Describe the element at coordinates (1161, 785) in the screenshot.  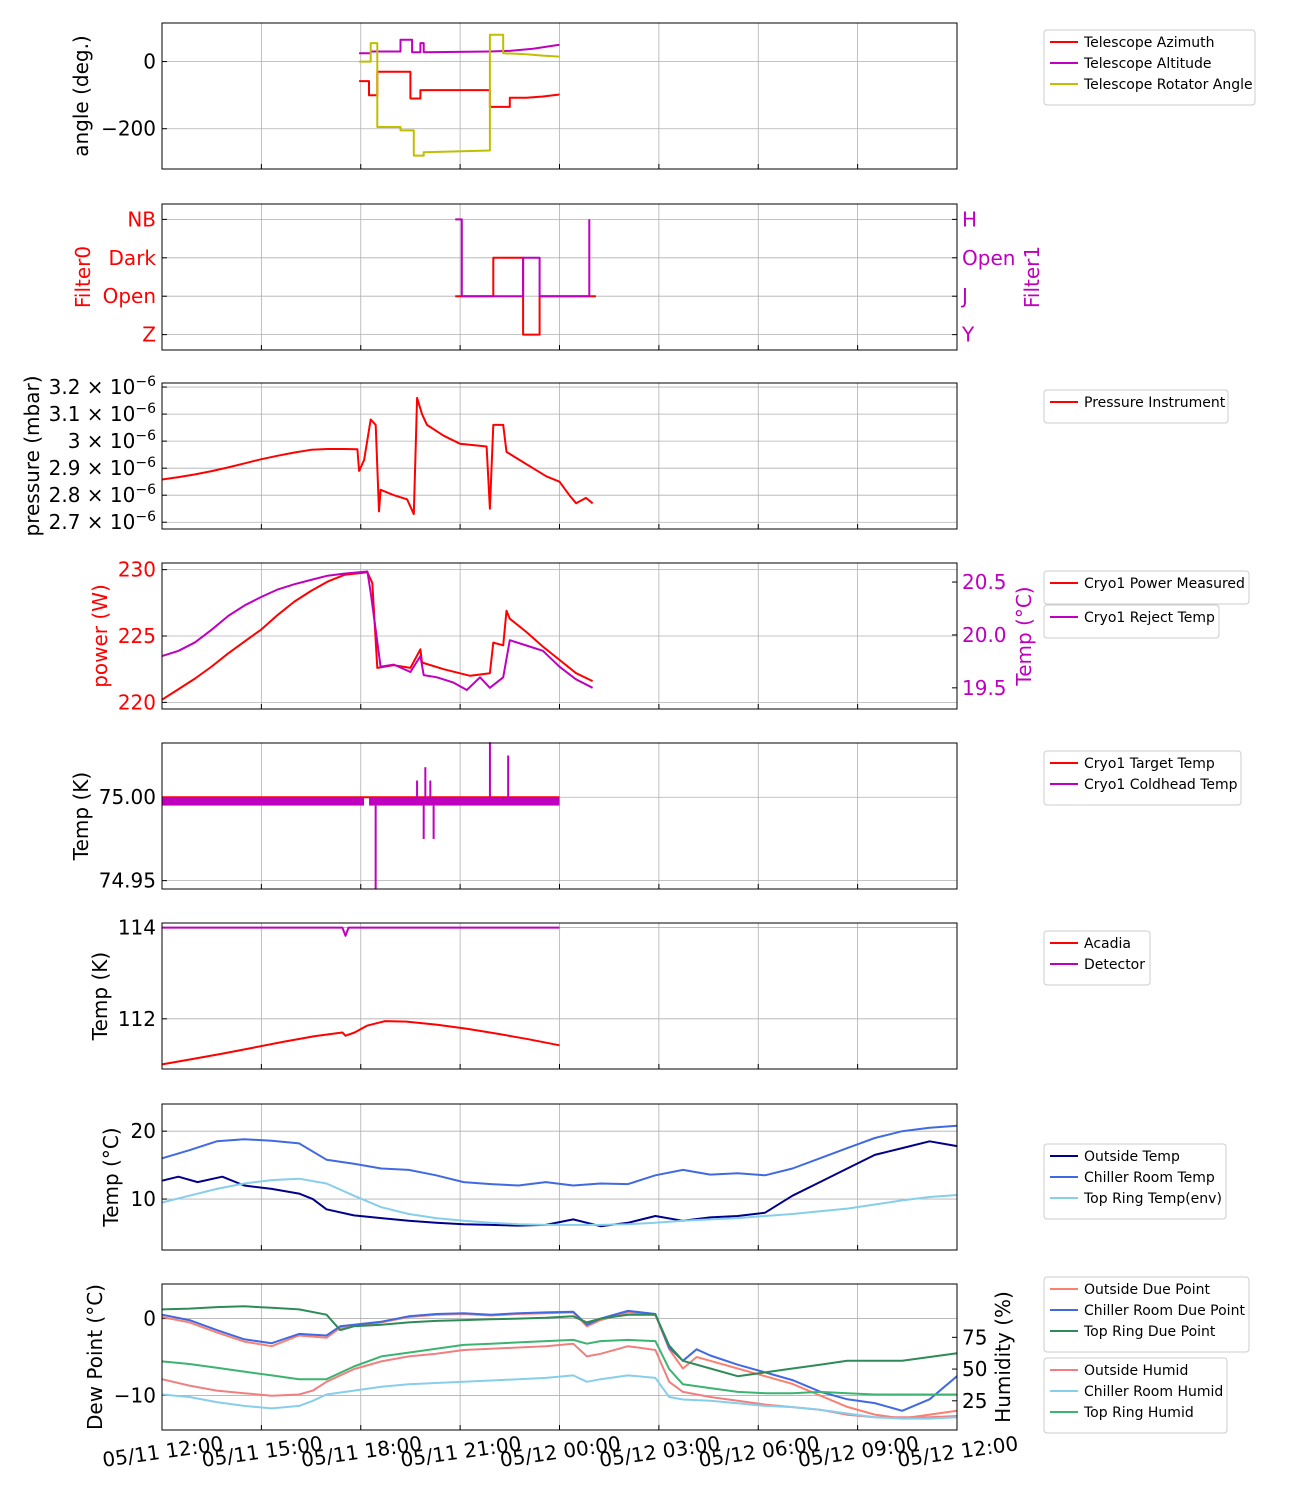
I see `legend-label-cryo1-coldhead-temp: Cryo1 Coldhead Temp` at that location.